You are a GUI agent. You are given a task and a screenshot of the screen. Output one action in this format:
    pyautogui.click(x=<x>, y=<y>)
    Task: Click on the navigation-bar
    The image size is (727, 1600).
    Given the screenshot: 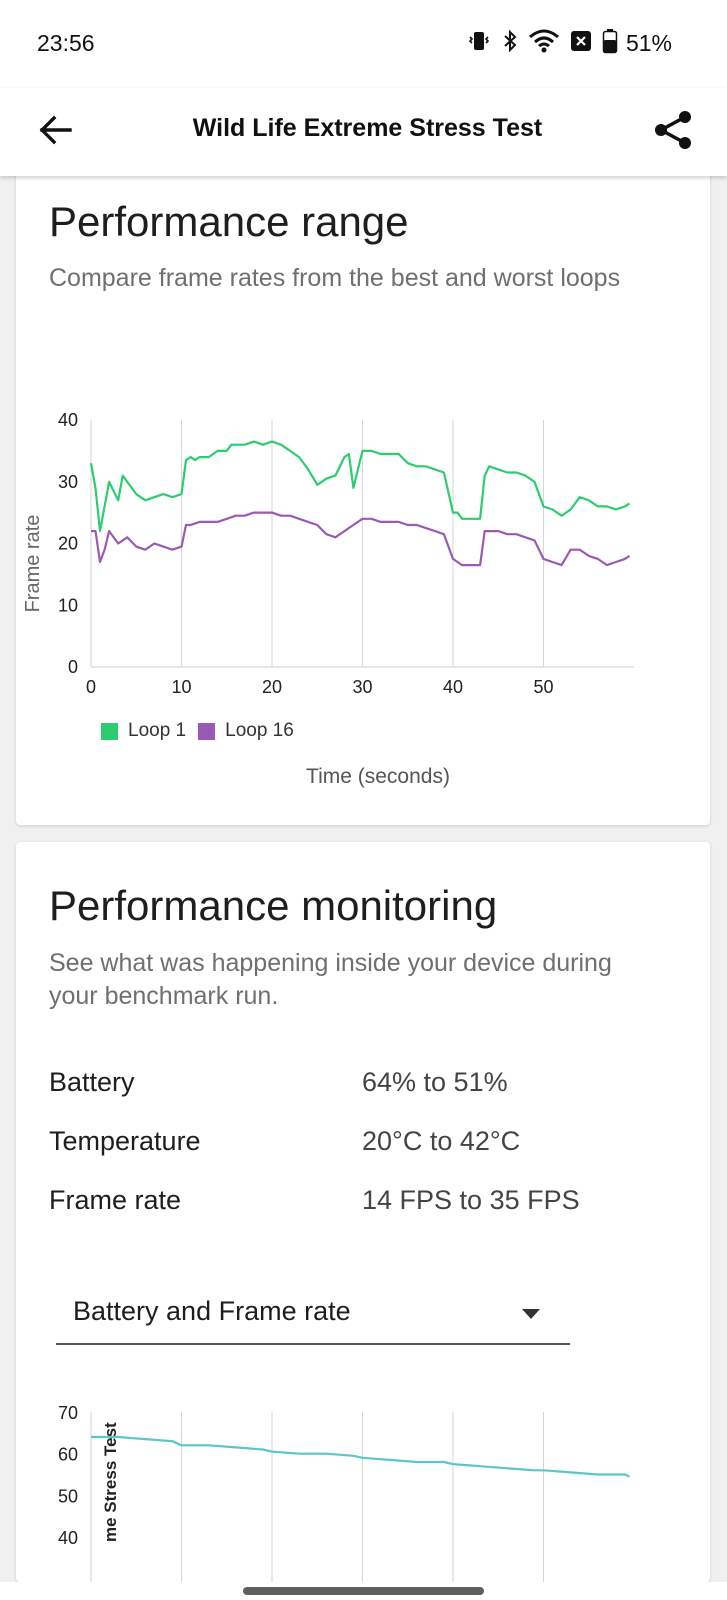 What is the action you would take?
    pyautogui.click(x=363, y=1591)
    